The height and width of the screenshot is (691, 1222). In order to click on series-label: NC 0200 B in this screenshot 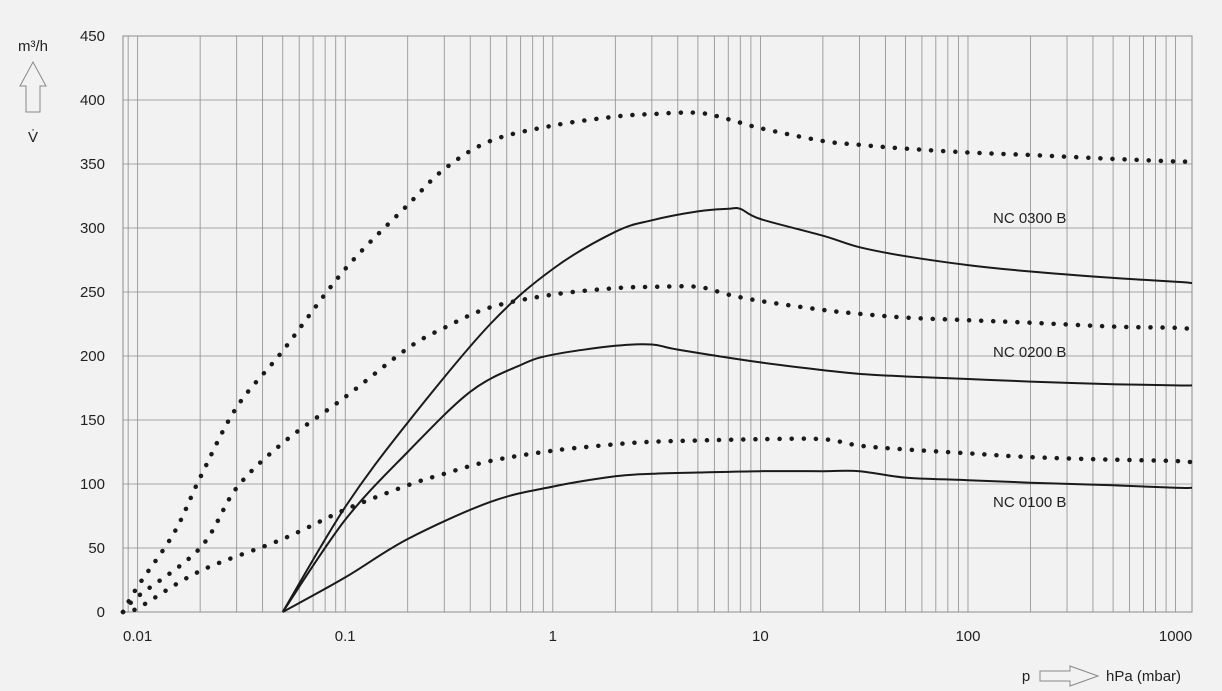, I will do `click(1029, 352)`.